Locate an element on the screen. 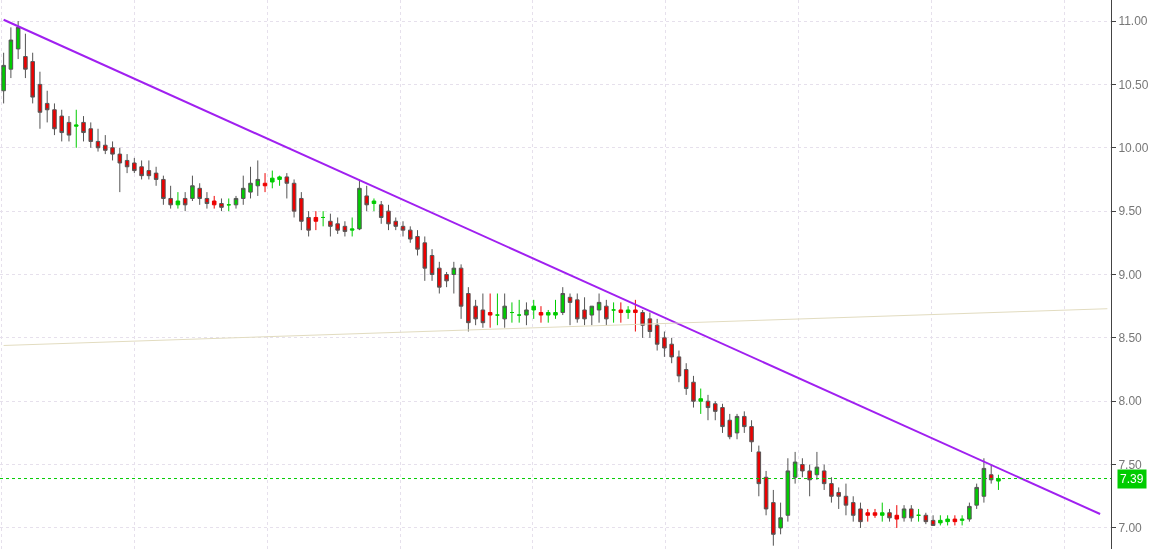 This screenshot has width=1161, height=549. y-tick-label: 9.00 is located at coordinates (1130, 274).